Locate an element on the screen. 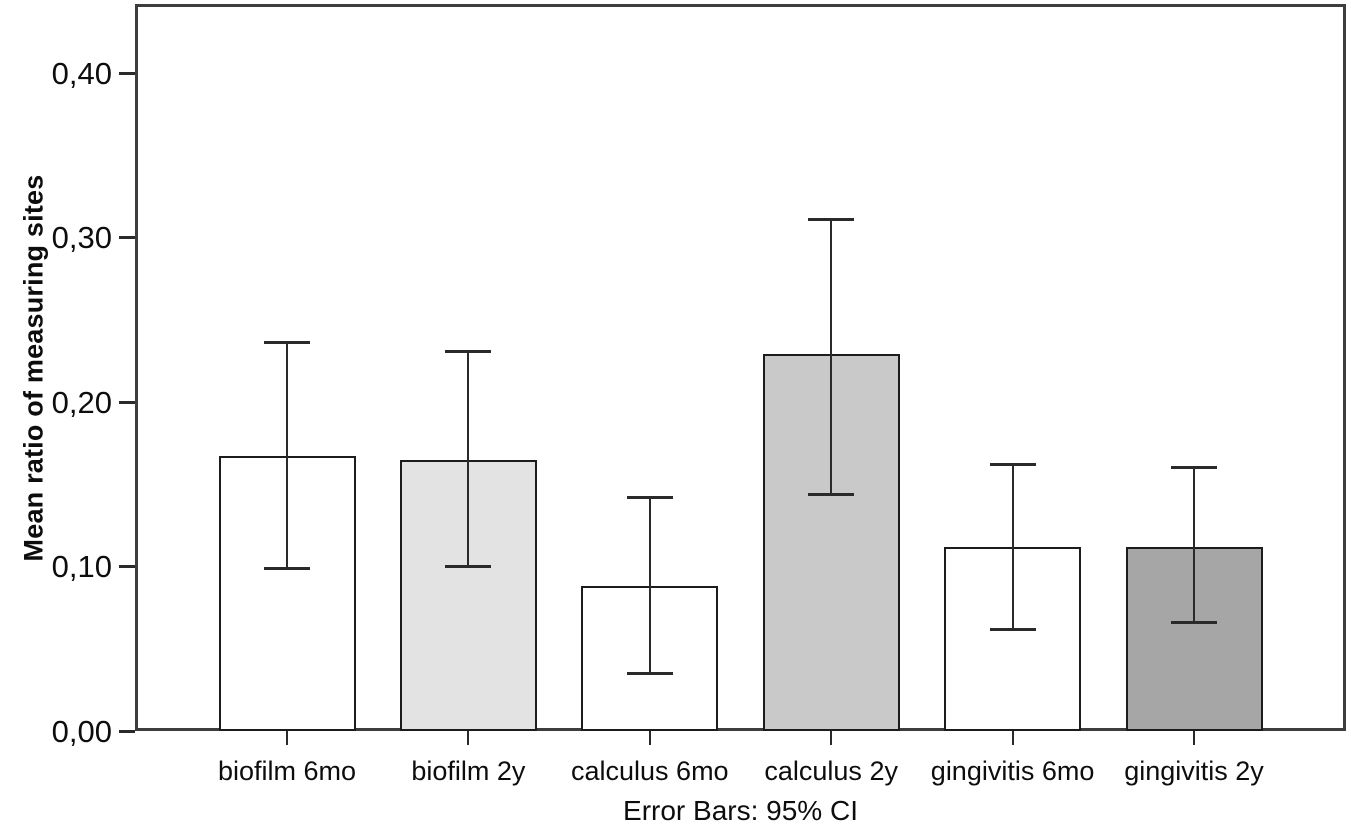 This screenshot has height=832, width=1351. x-axis-label-calculus-6mo: calculus 6mo is located at coordinates (650, 771).